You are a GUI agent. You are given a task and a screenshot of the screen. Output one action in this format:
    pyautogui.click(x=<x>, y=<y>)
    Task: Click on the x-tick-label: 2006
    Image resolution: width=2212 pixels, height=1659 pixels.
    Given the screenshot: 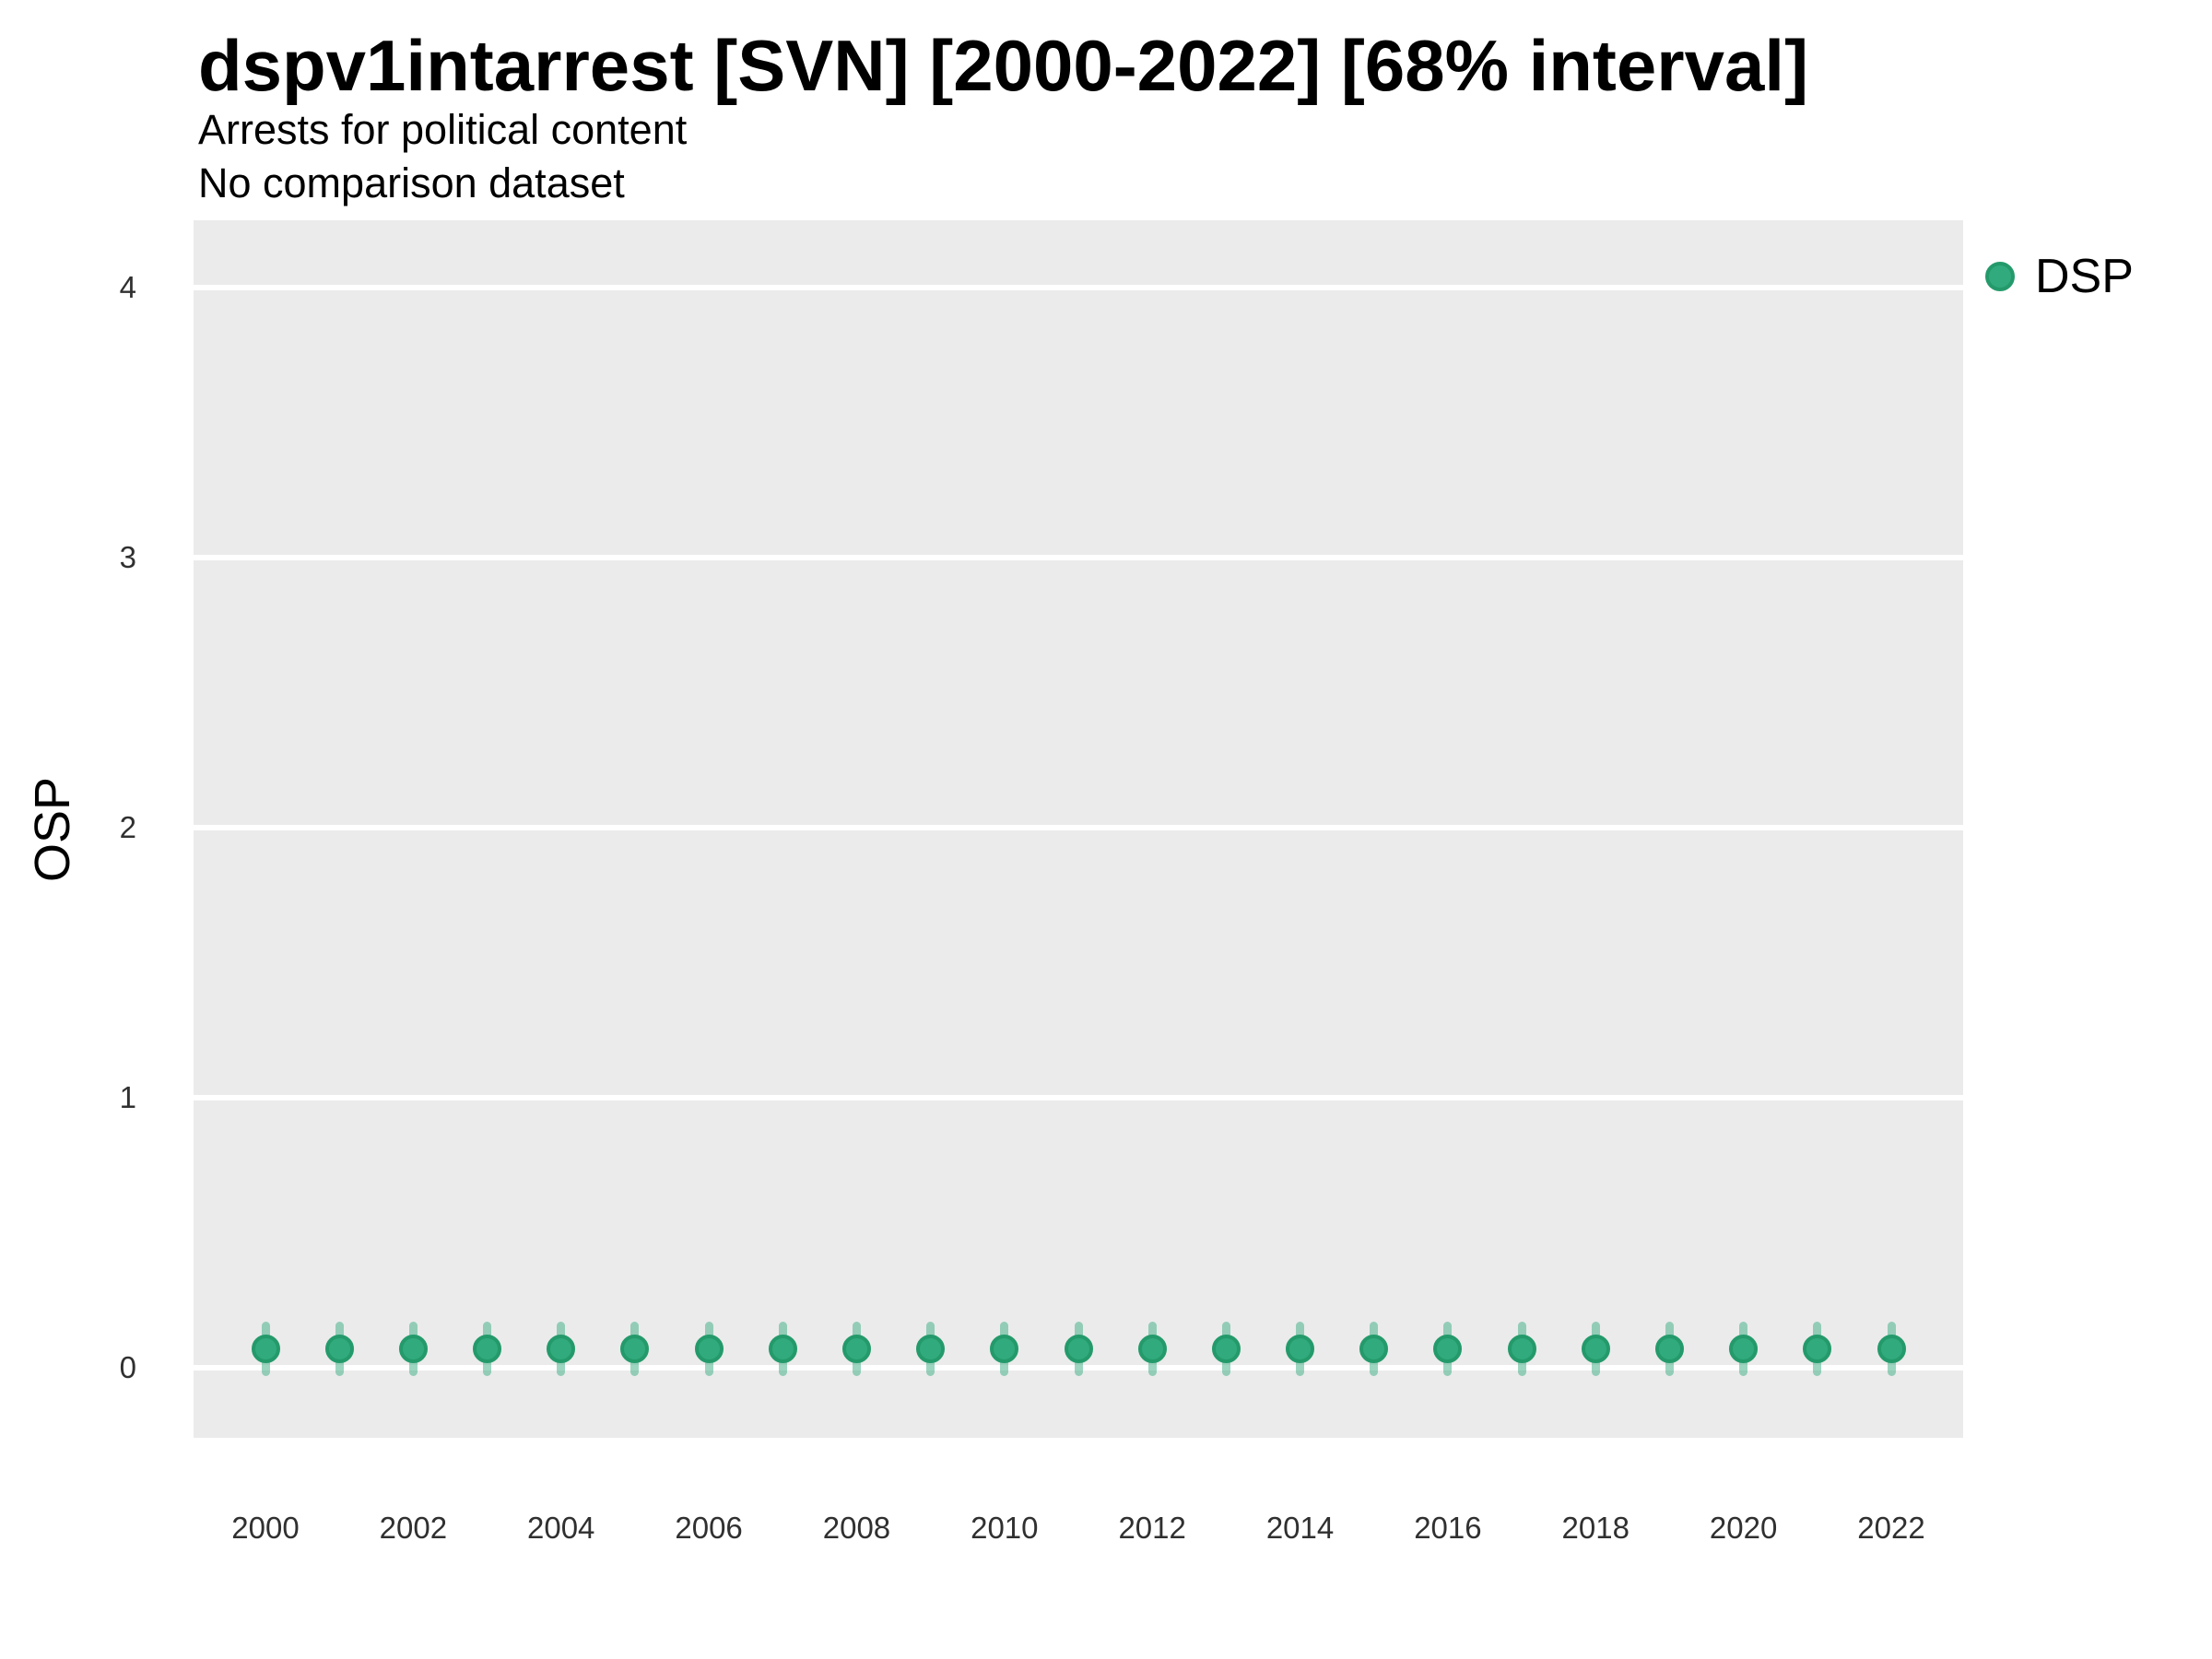 What is the action you would take?
    pyautogui.click(x=709, y=1528)
    